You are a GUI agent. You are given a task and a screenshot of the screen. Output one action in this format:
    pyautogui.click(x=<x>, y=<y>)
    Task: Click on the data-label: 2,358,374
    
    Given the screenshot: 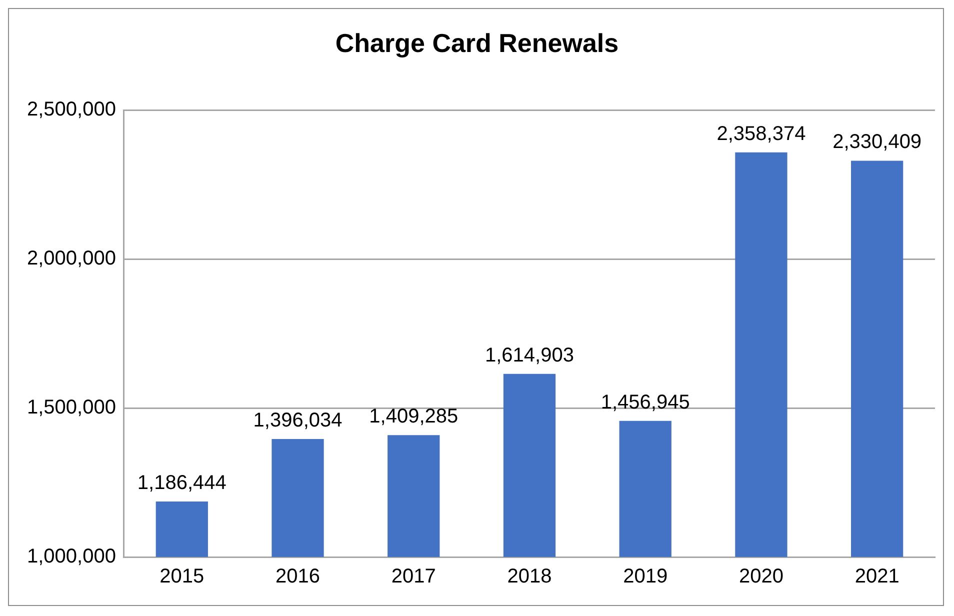 What is the action you would take?
    pyautogui.click(x=761, y=133)
    